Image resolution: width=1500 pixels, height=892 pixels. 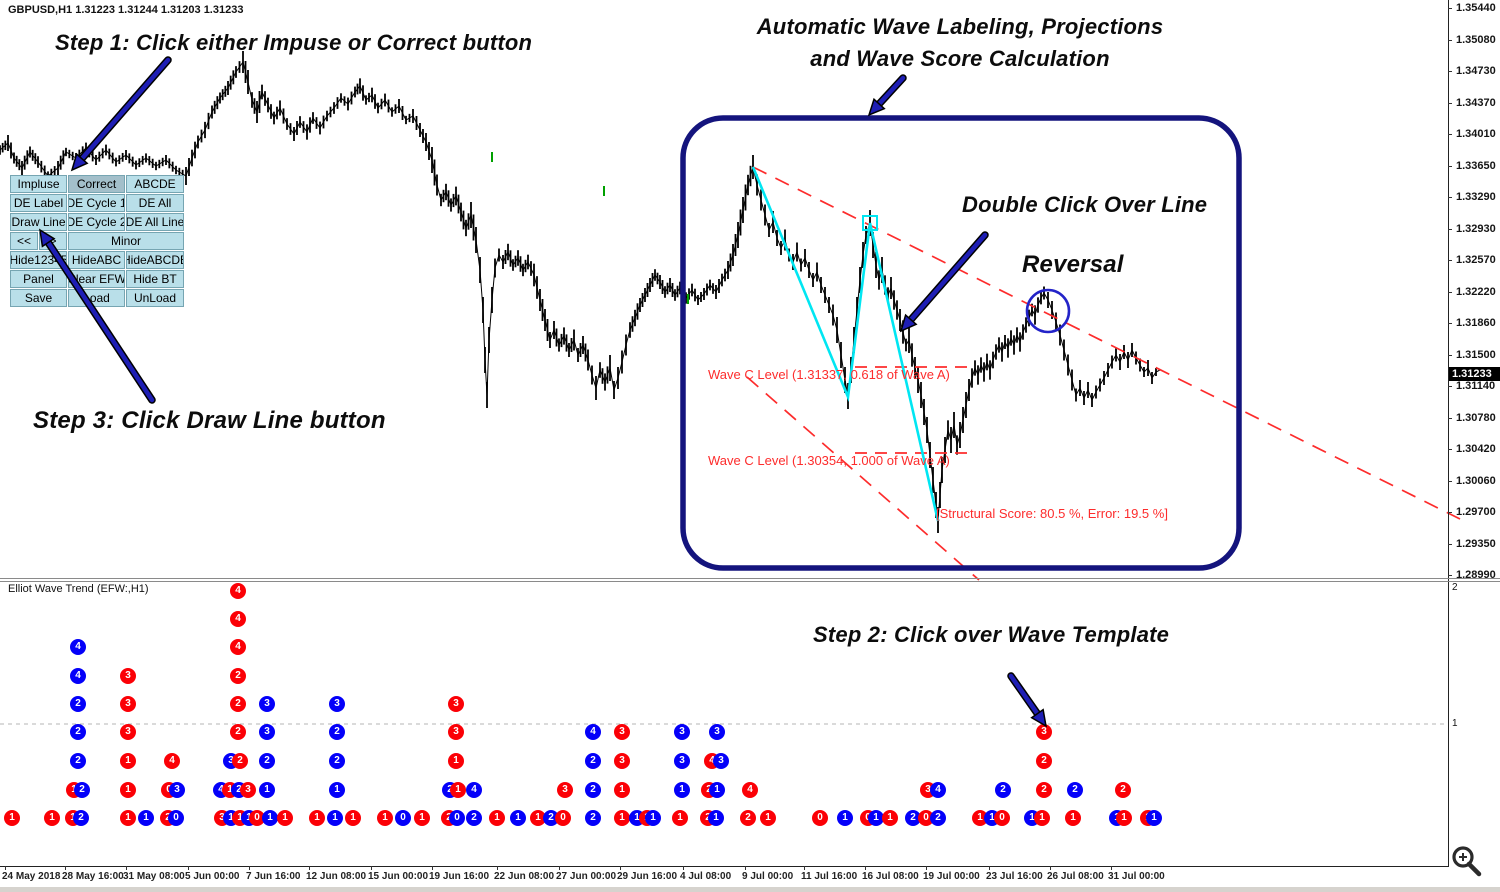 What do you see at coordinates (96, 298) in the screenshot?
I see `button-load: Load` at bounding box center [96, 298].